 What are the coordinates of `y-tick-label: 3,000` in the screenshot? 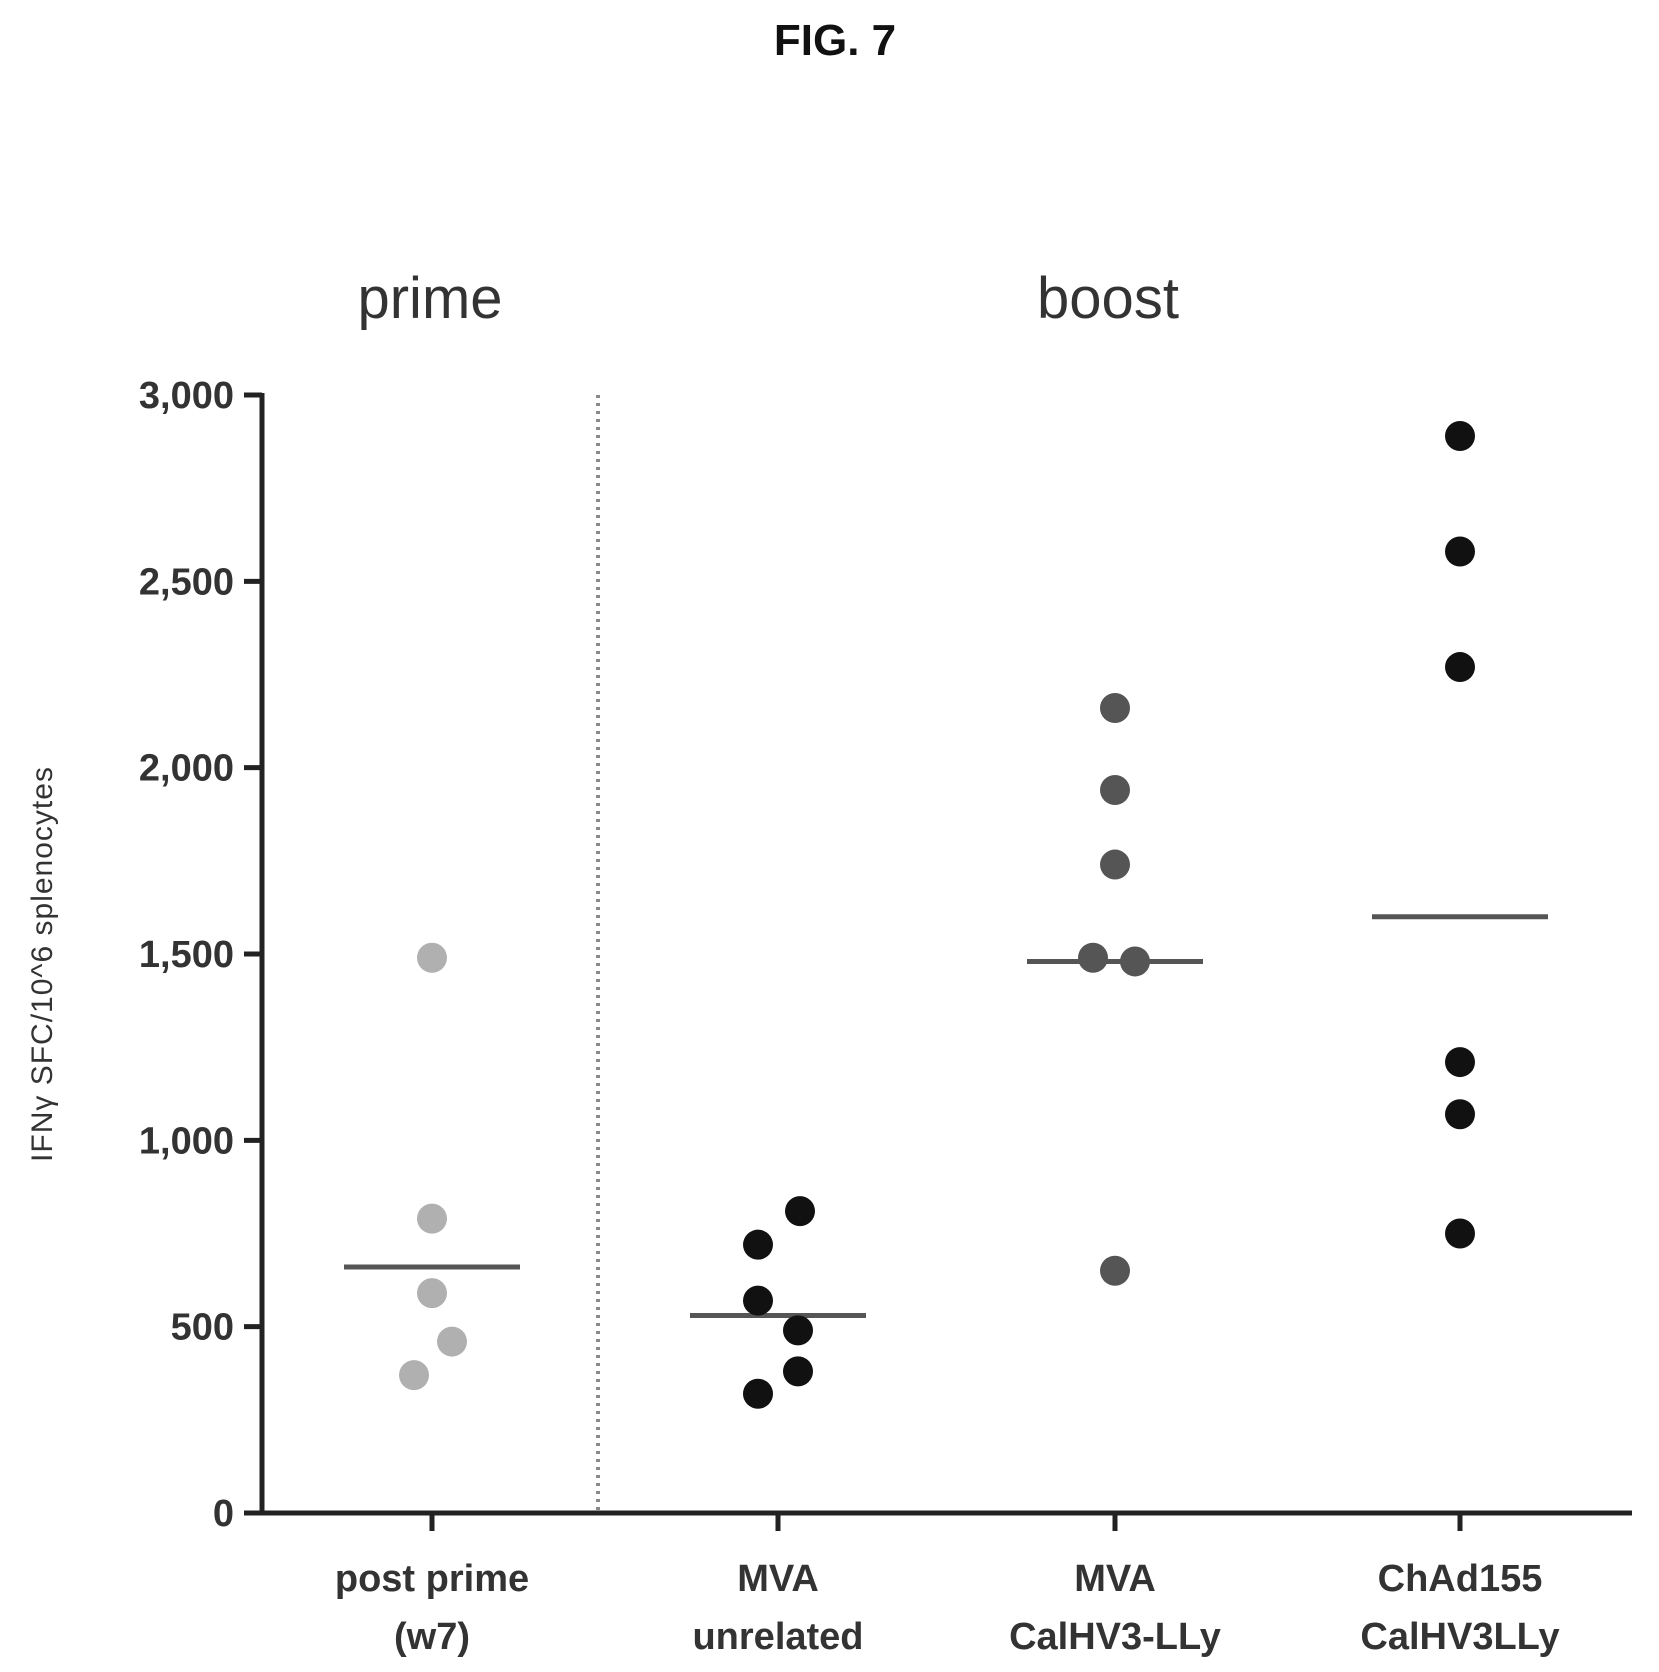 It's located at (186, 396).